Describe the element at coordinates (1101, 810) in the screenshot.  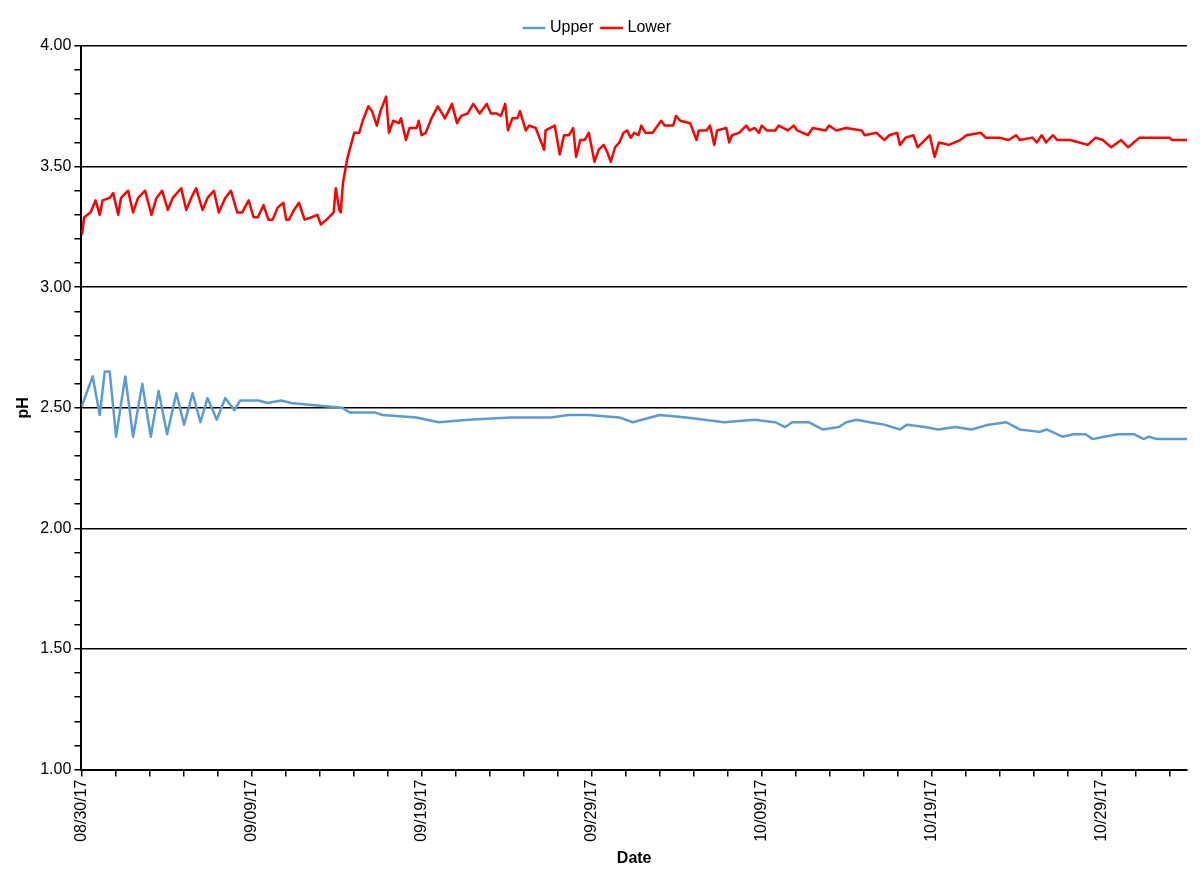
I see `x-tick-label: 10/29/17` at that location.